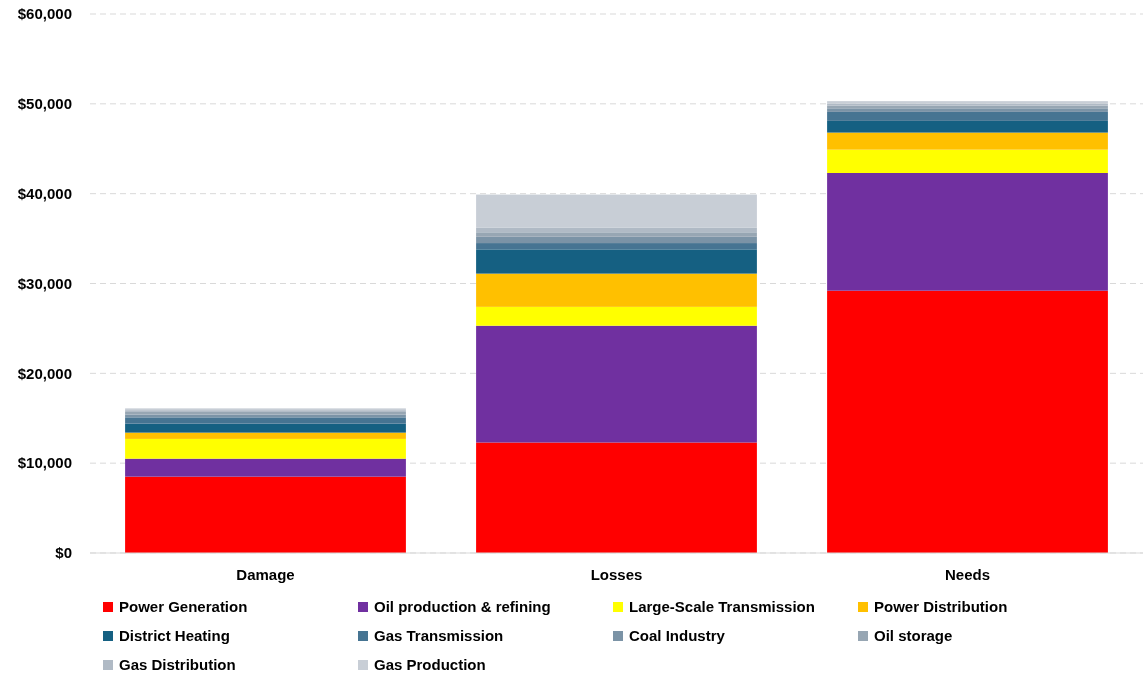 Image resolution: width=1145 pixels, height=675 pixels. Describe the element at coordinates (44, 14) in the screenshot. I see `y-tick-label: $60,000` at that location.